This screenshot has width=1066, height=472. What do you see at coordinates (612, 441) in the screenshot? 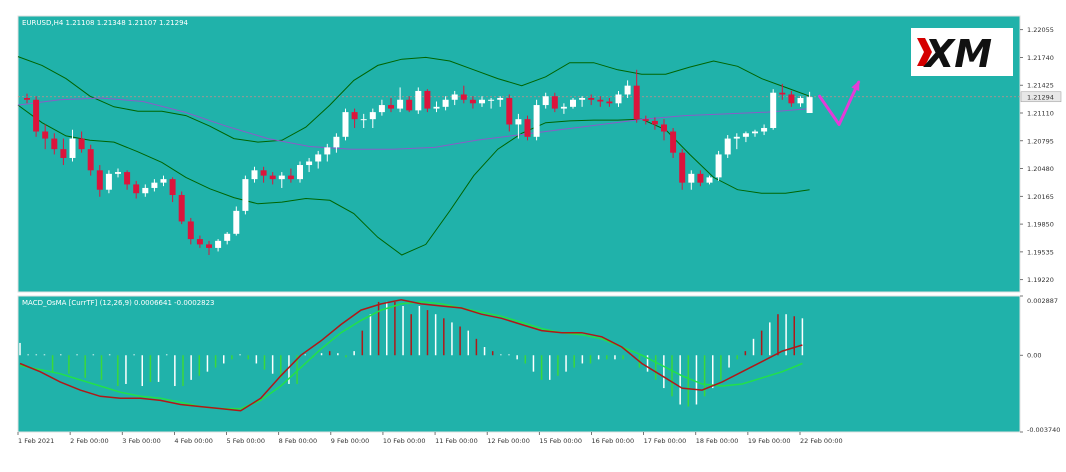
I see `time-tick-label: 16 Feb 00:00` at bounding box center [612, 441].